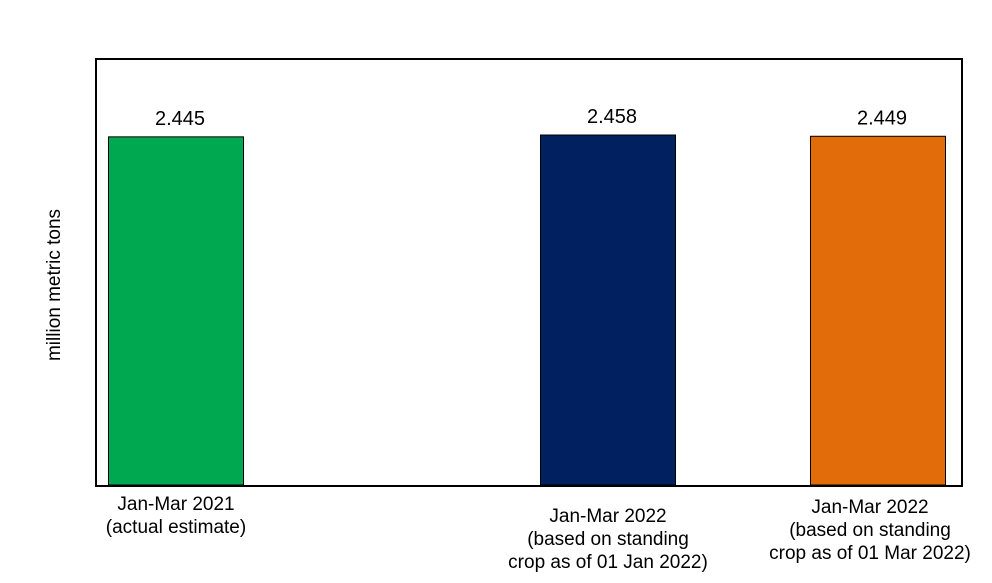 The height and width of the screenshot is (583, 992). Describe the element at coordinates (607, 516) in the screenshot. I see `category-label-2-line-1: Jan-Mar 2022` at that location.